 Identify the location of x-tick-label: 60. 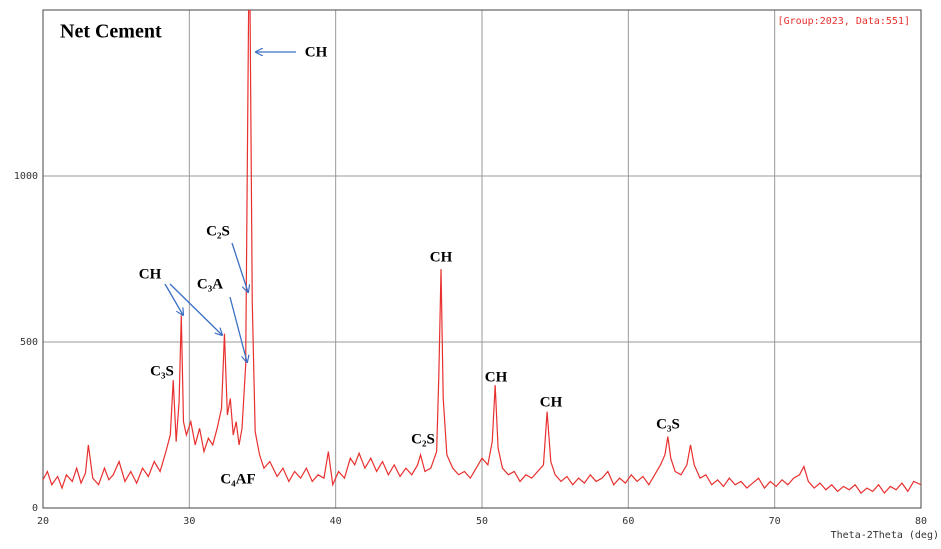
(628, 521).